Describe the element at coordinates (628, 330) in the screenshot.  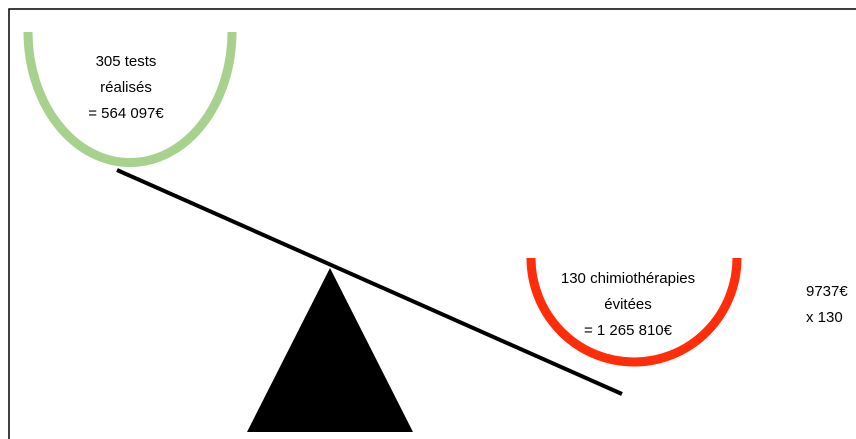
I see `label-line: = 1 265 810€` at that location.